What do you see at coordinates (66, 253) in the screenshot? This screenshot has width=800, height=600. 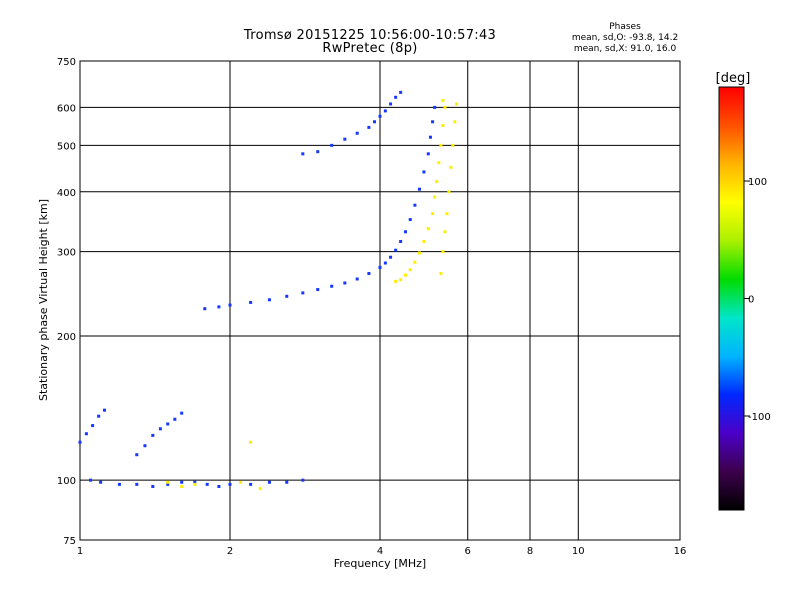 I see `y-tick-label: 300` at bounding box center [66, 253].